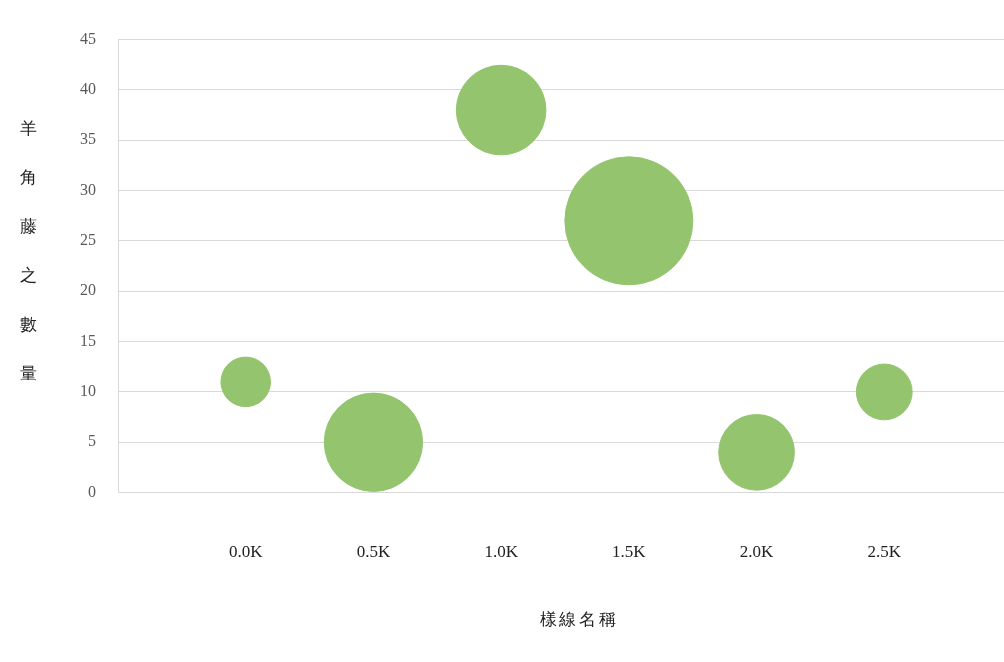  I want to click on y-tick-label: 25, so click(88, 240).